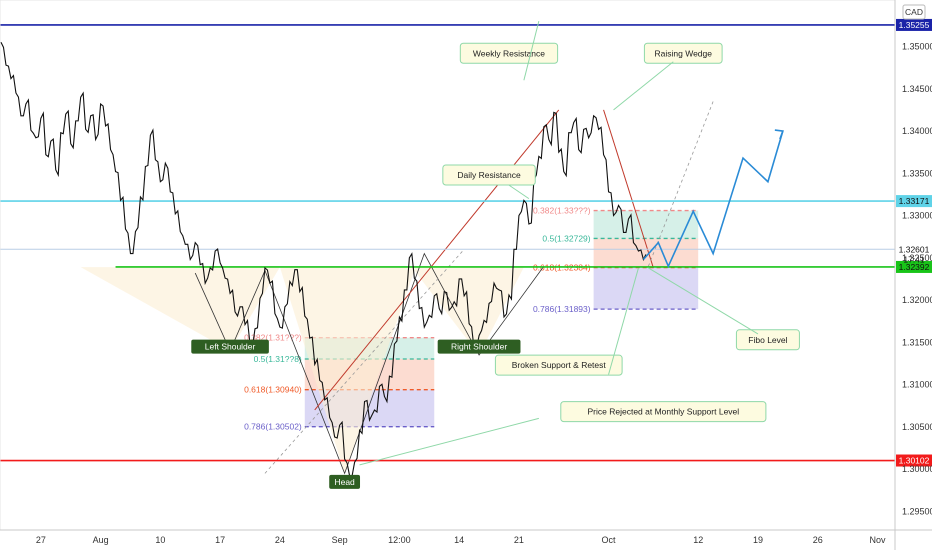  Describe the element at coordinates (917, 300) in the screenshot. I see `y-tick-label: 1.32000` at that location.